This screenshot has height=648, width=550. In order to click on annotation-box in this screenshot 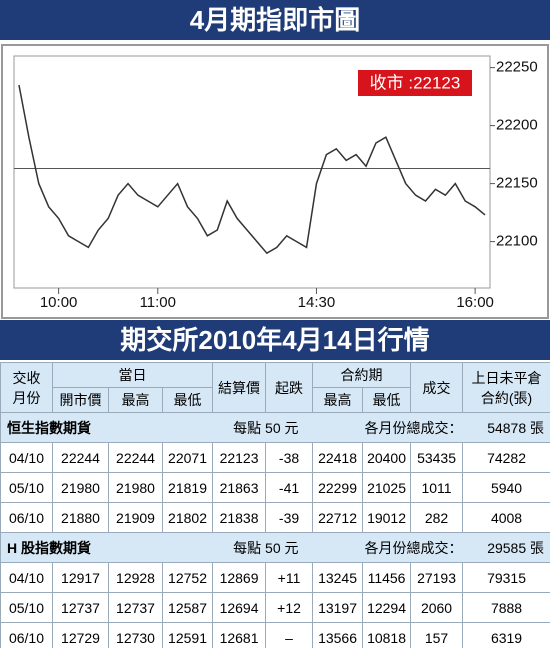, I will do `click(415, 83)`.